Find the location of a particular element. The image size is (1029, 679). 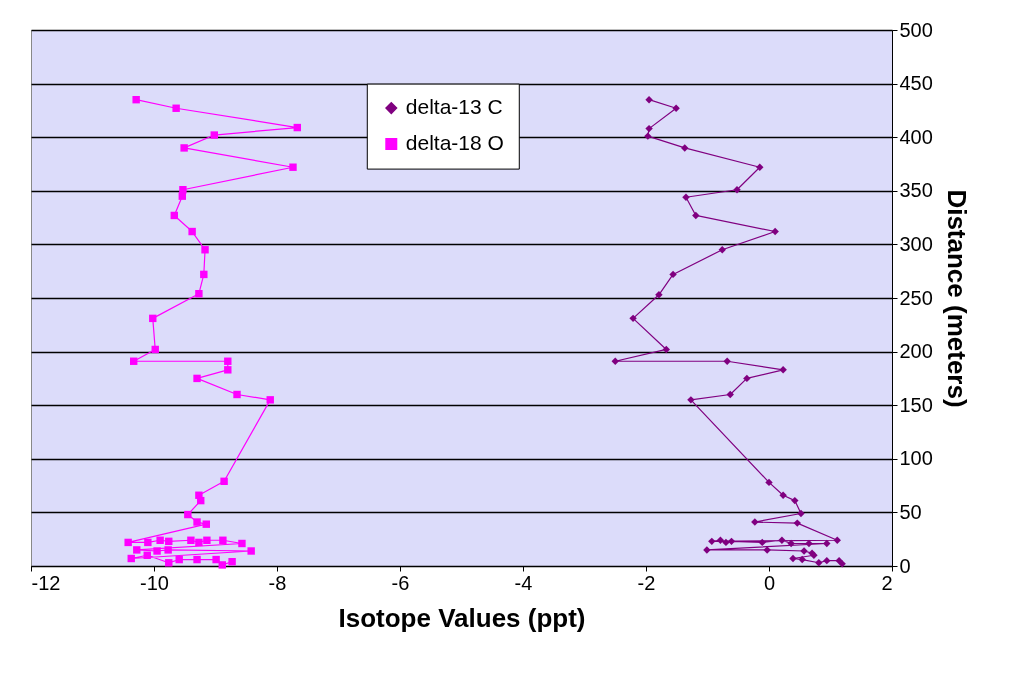

y-tick-label: 250 is located at coordinates (916, 297).